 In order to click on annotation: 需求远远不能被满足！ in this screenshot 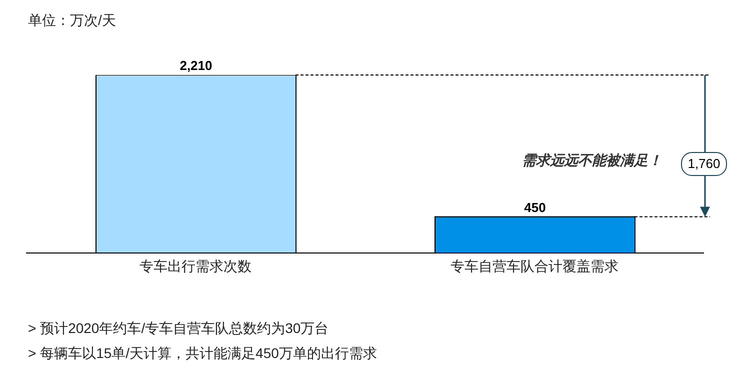, I will do `click(592, 161)`.